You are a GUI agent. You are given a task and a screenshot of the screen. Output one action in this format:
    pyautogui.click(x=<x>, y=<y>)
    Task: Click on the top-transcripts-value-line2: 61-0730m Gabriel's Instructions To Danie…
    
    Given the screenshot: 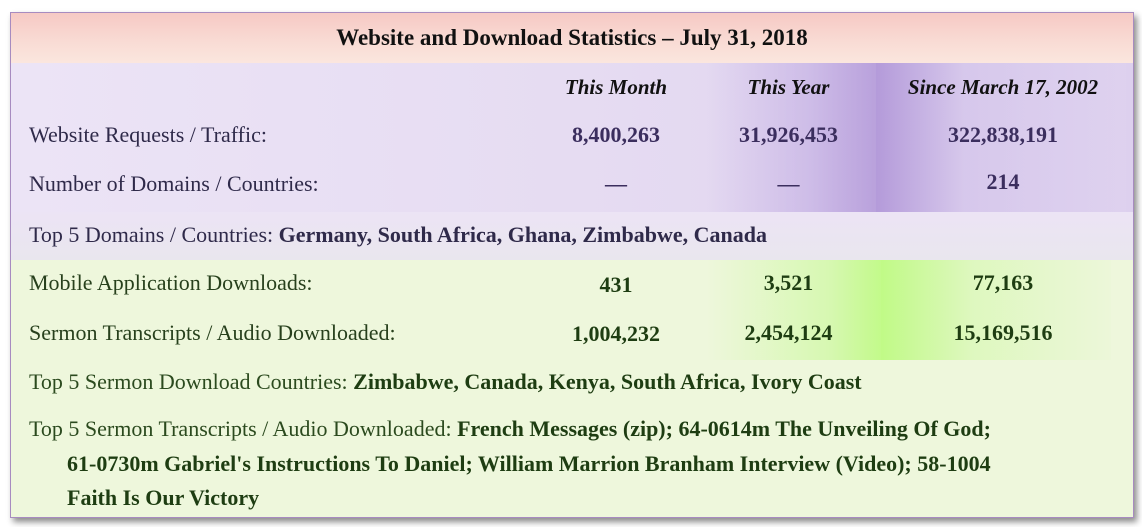 What is the action you would take?
    pyautogui.click(x=529, y=463)
    